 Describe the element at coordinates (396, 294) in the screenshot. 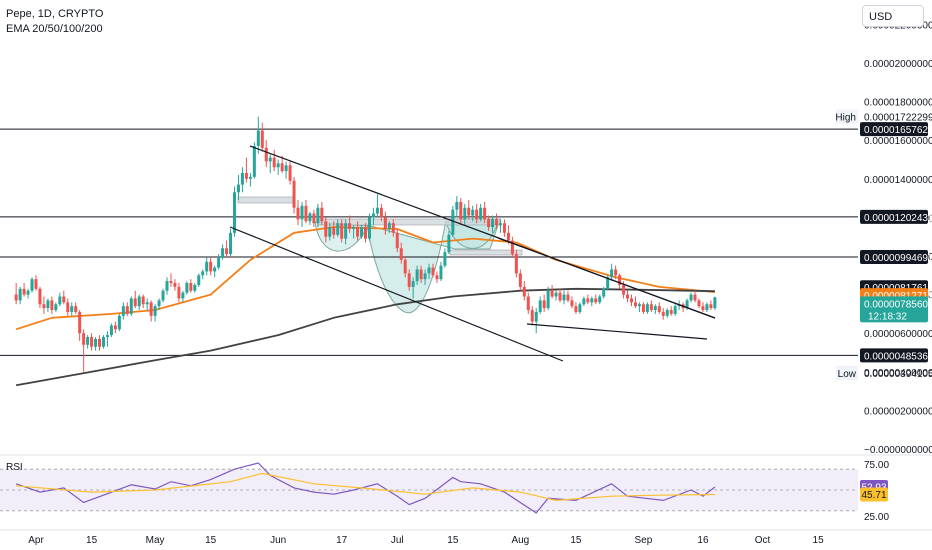

I see `channel-lower-line` at that location.